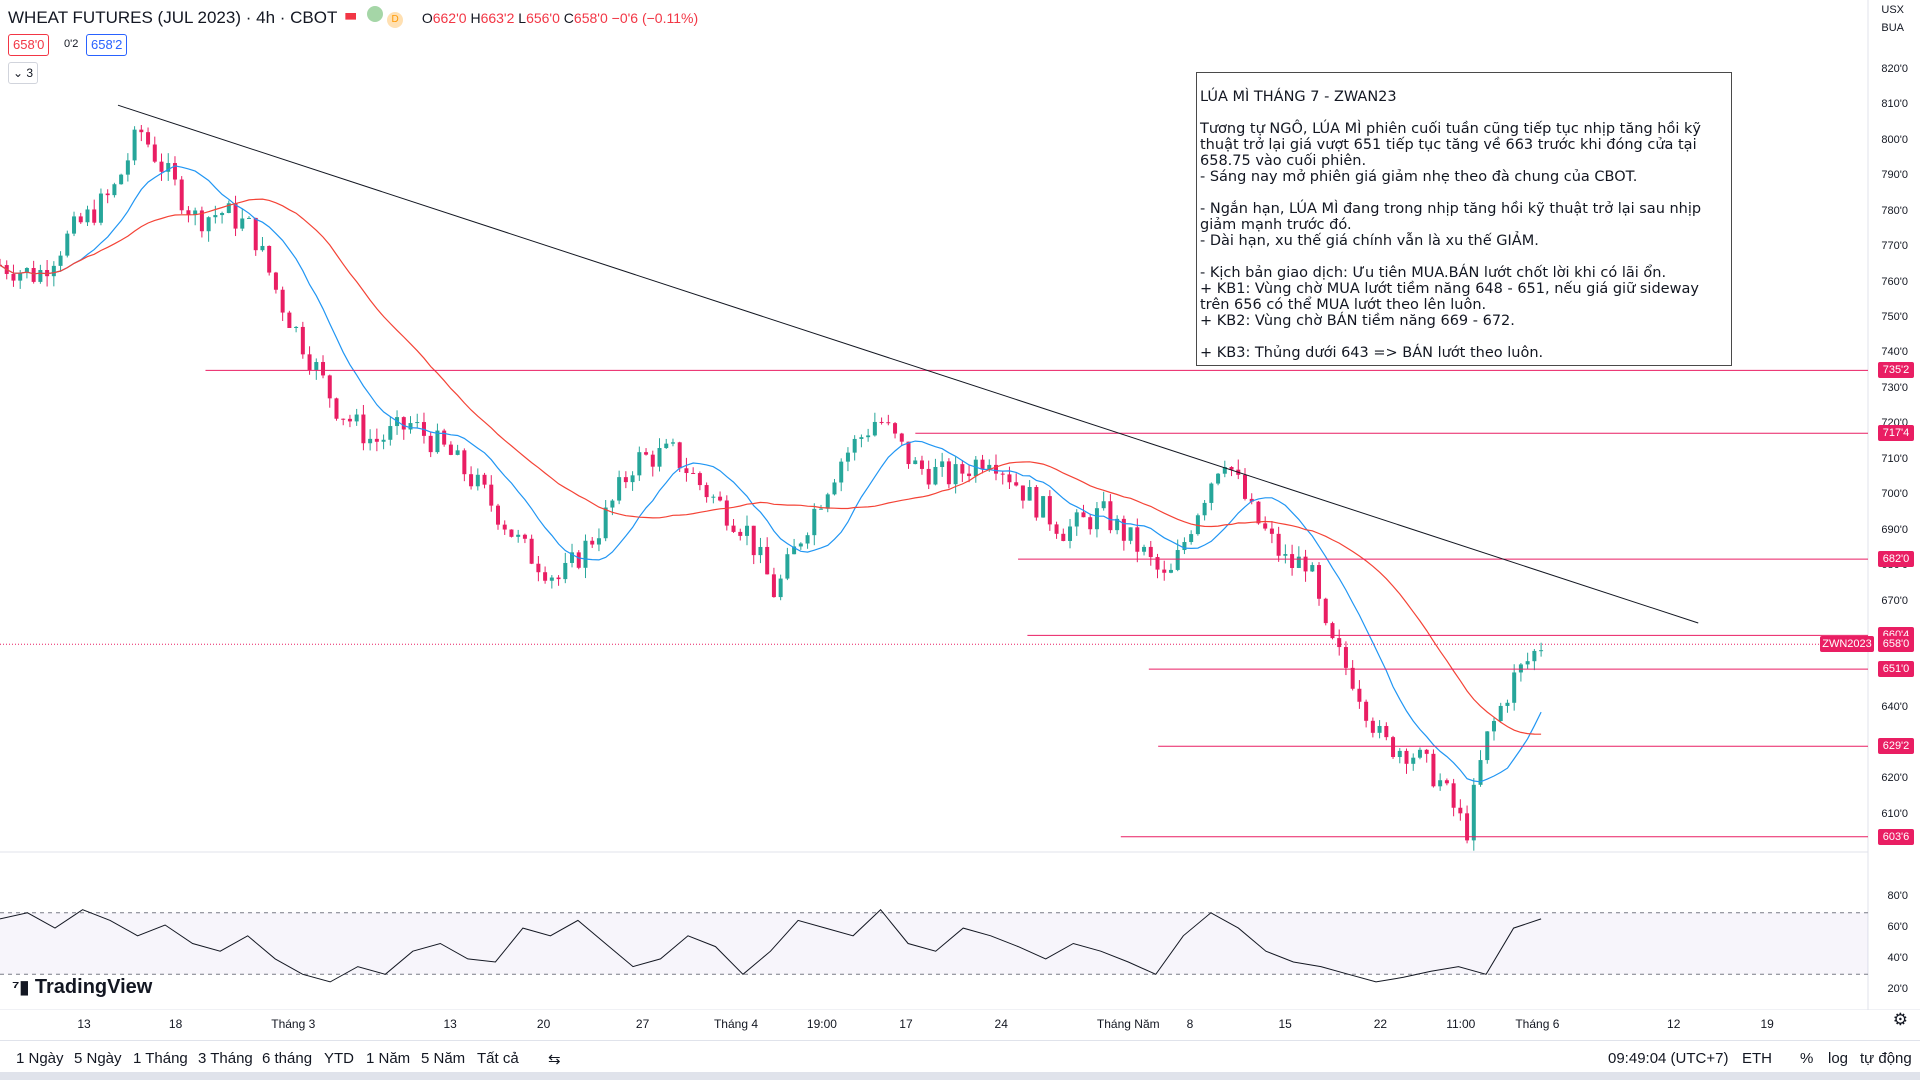  I want to click on eth-toggle: ETH, so click(1757, 1058).